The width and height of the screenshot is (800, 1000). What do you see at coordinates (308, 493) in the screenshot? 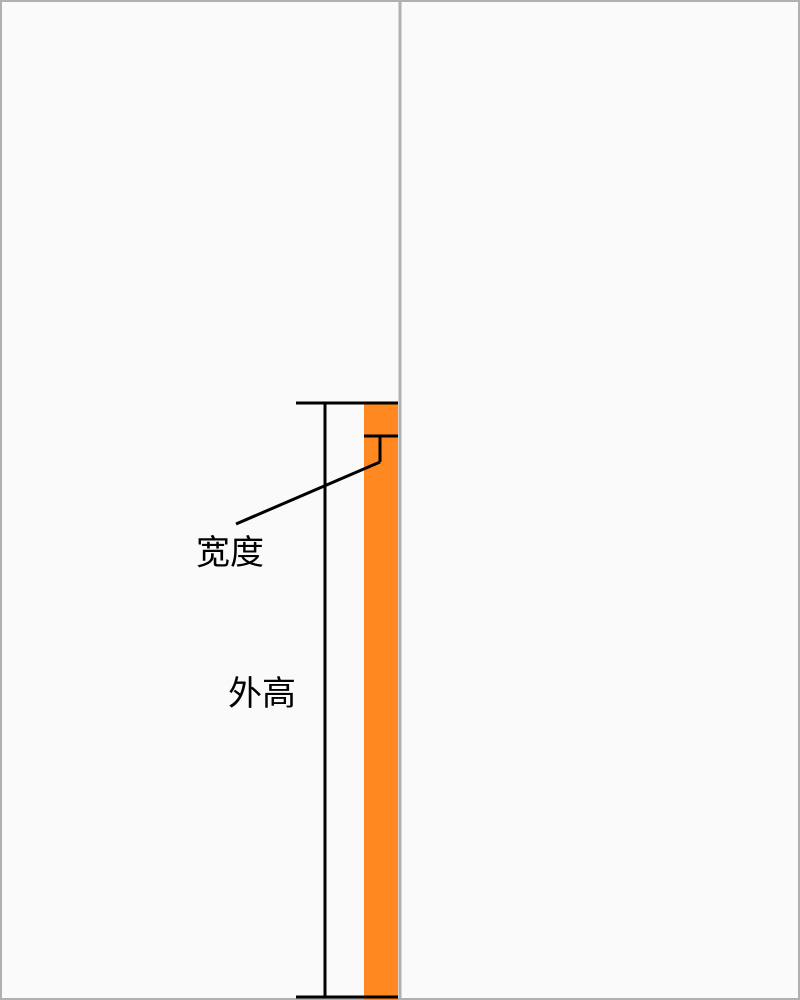
I see `width-leader-line` at bounding box center [308, 493].